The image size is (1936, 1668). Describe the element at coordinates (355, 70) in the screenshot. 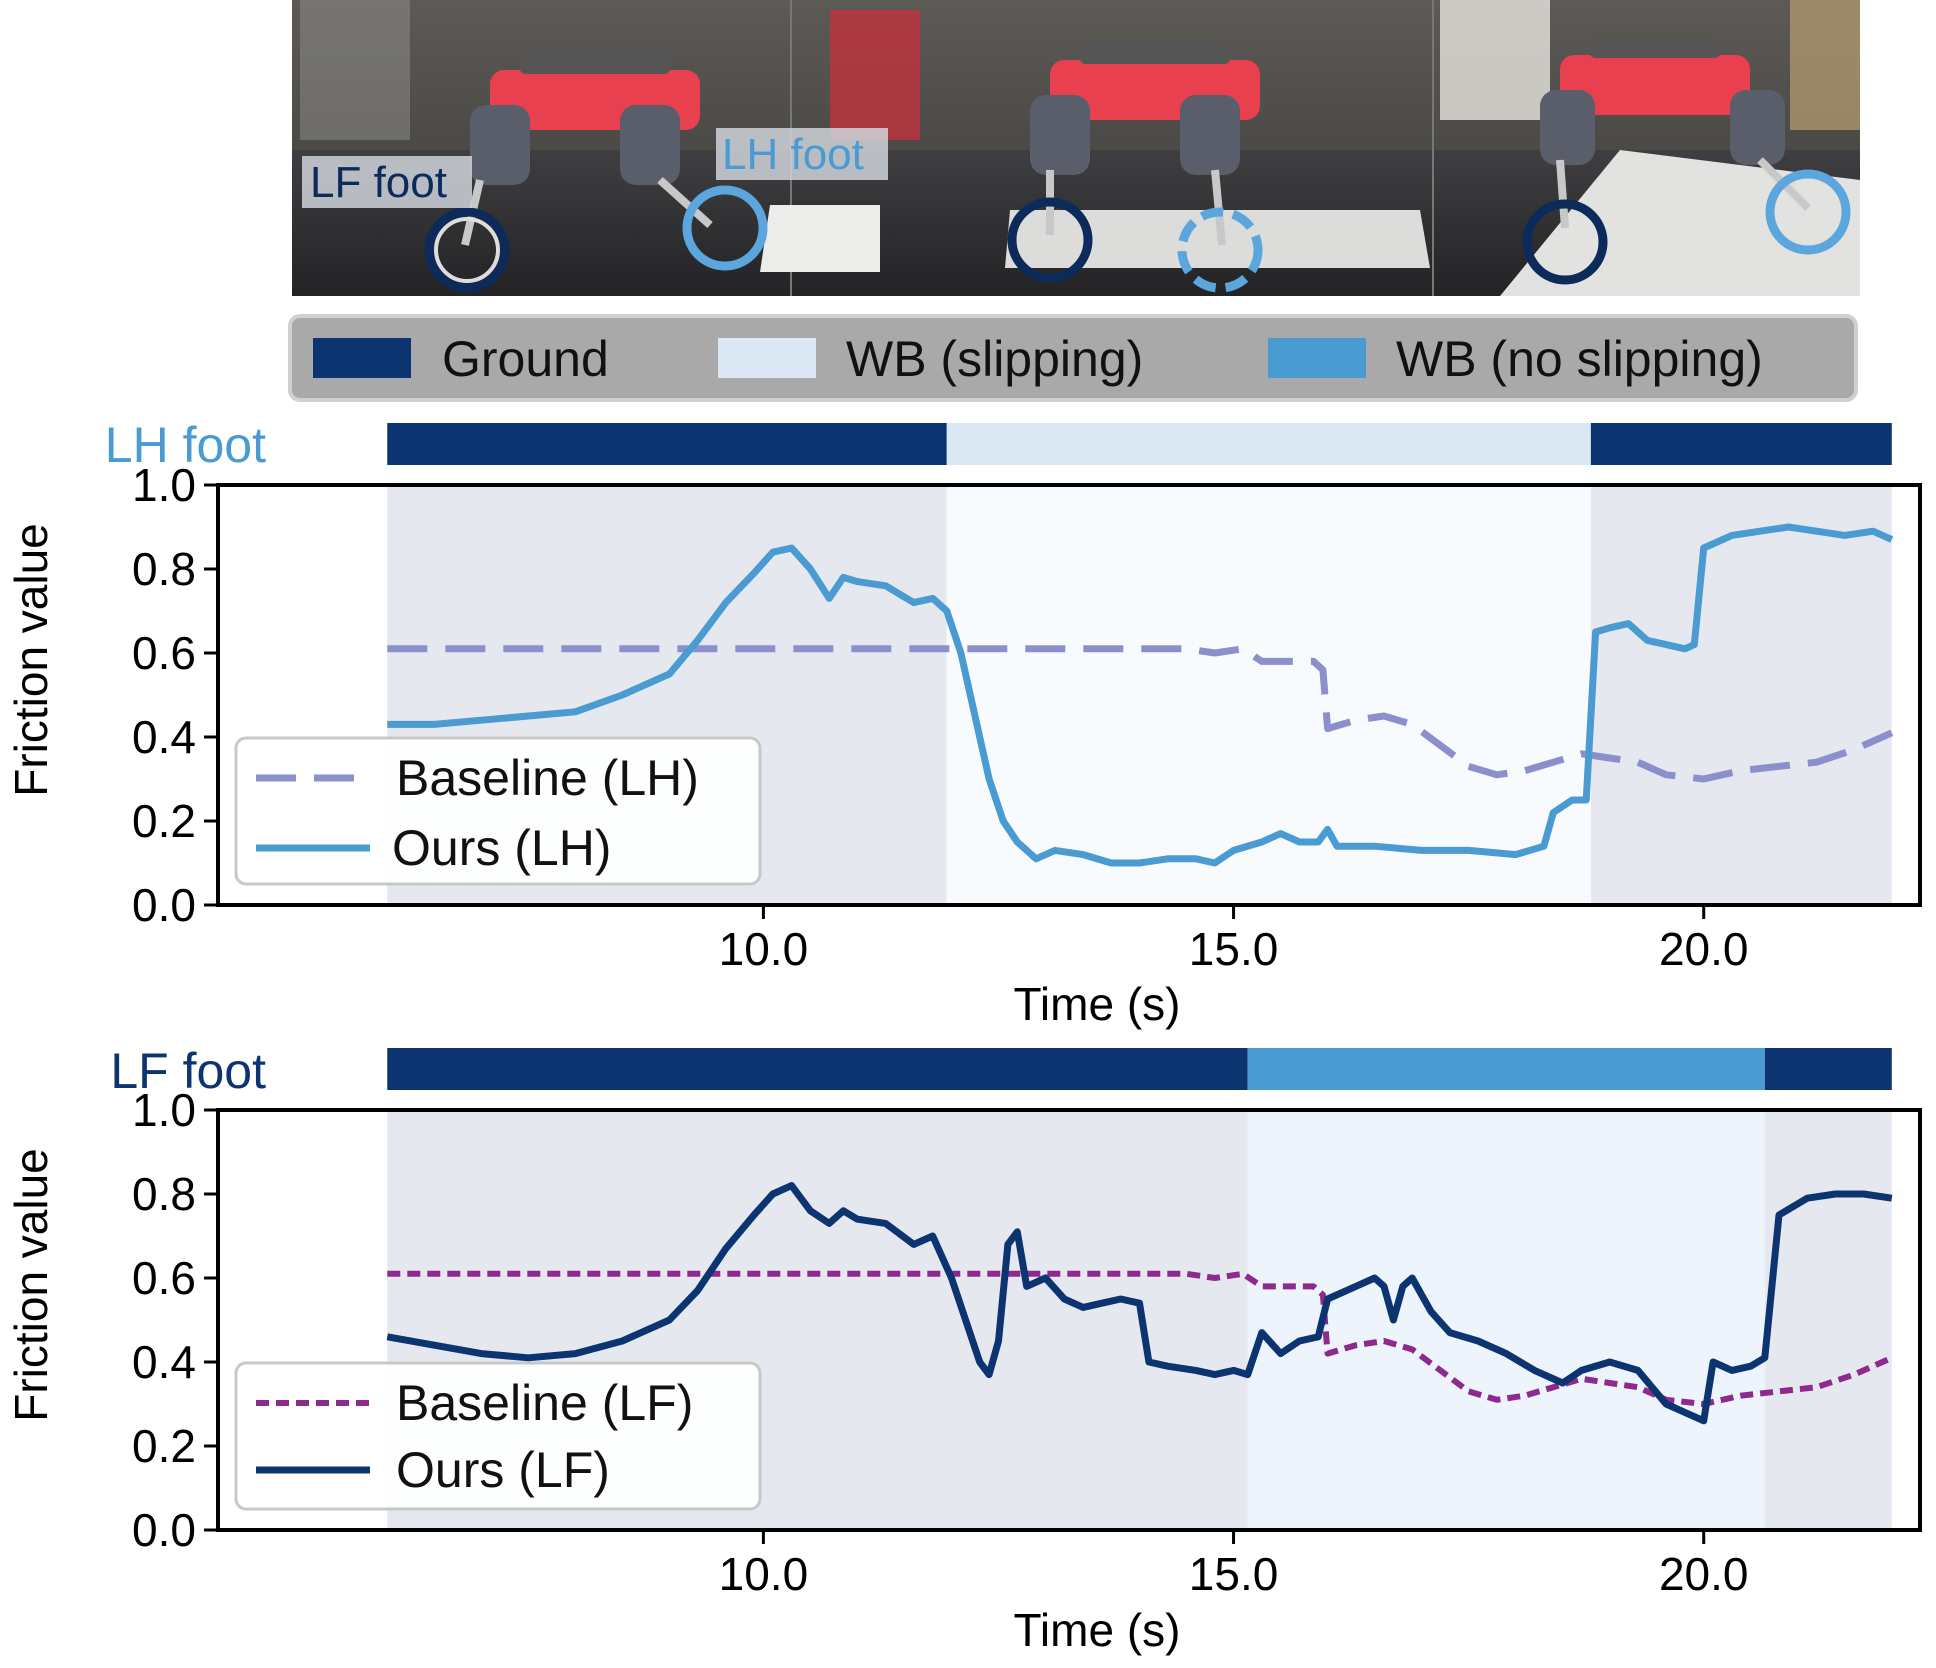

I see `photo-shelf` at that location.